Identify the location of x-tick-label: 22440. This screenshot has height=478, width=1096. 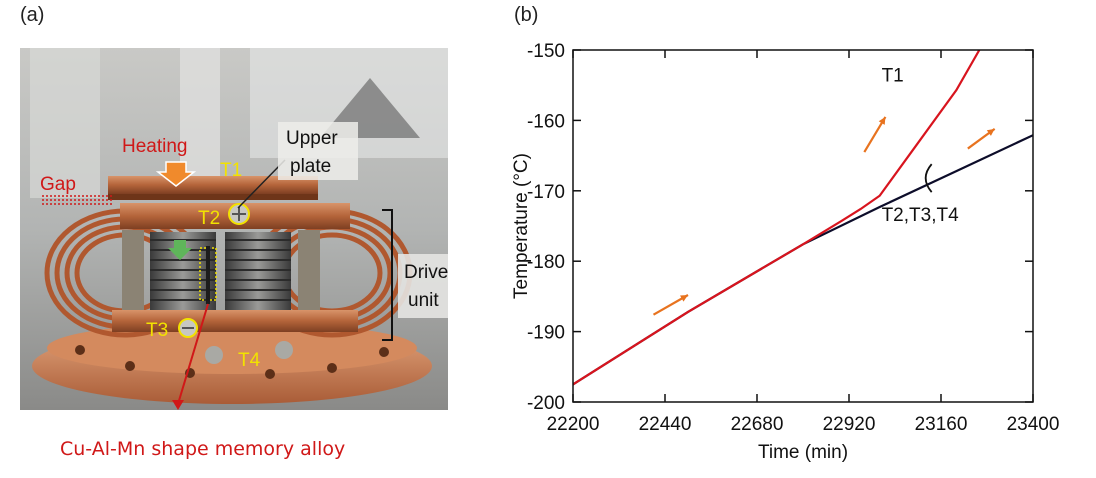
(665, 424).